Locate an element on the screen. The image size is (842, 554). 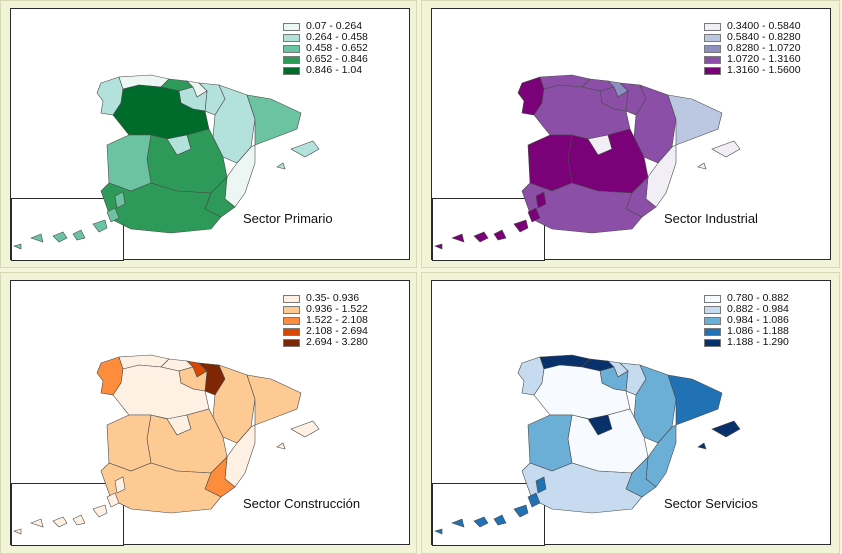
legend-label: 2.108 - 2.694 is located at coordinates (337, 331).